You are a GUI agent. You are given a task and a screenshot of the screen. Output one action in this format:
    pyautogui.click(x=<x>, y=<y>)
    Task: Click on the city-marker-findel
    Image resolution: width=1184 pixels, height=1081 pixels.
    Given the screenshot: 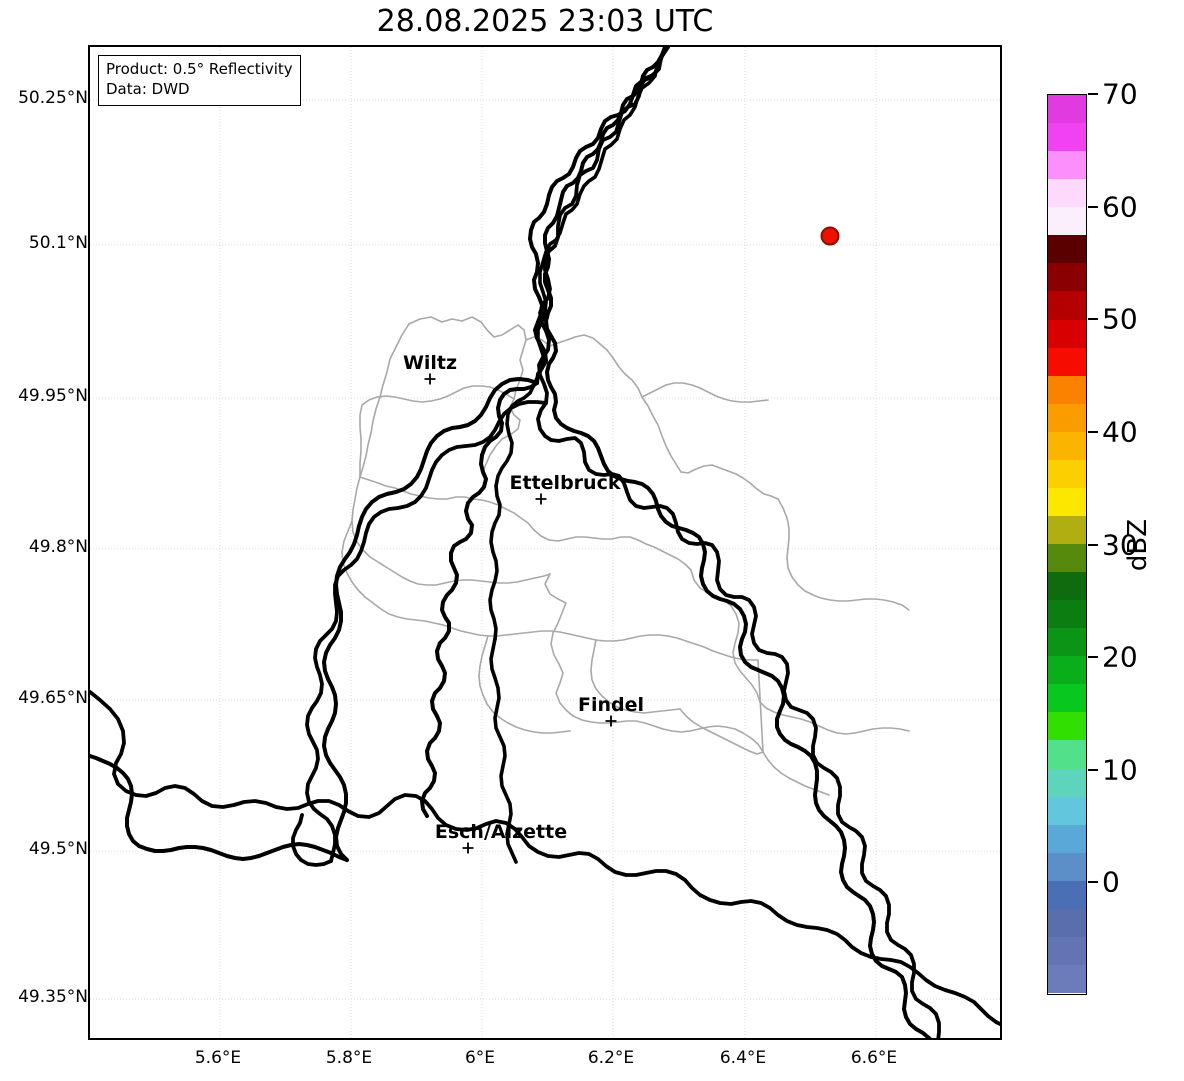 What is the action you would take?
    pyautogui.click(x=611, y=721)
    